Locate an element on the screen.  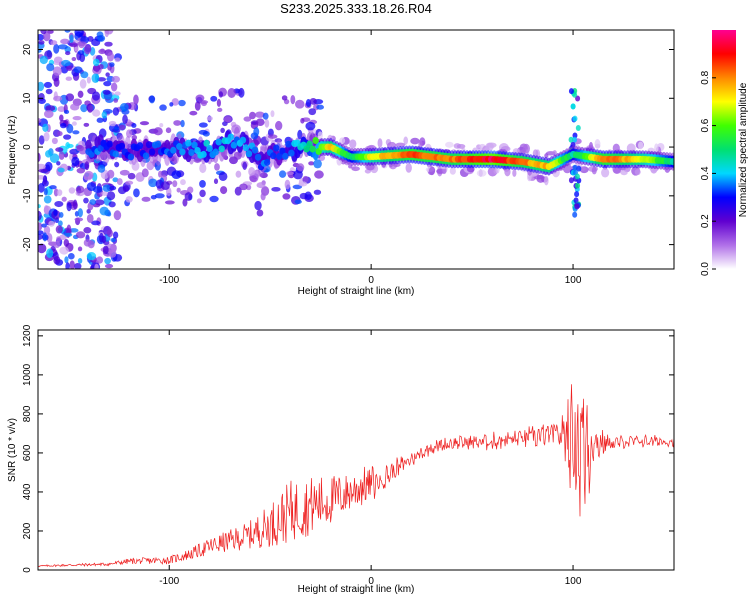
spectrogram-ytick-label: -20 is located at coordinates (27, 244).